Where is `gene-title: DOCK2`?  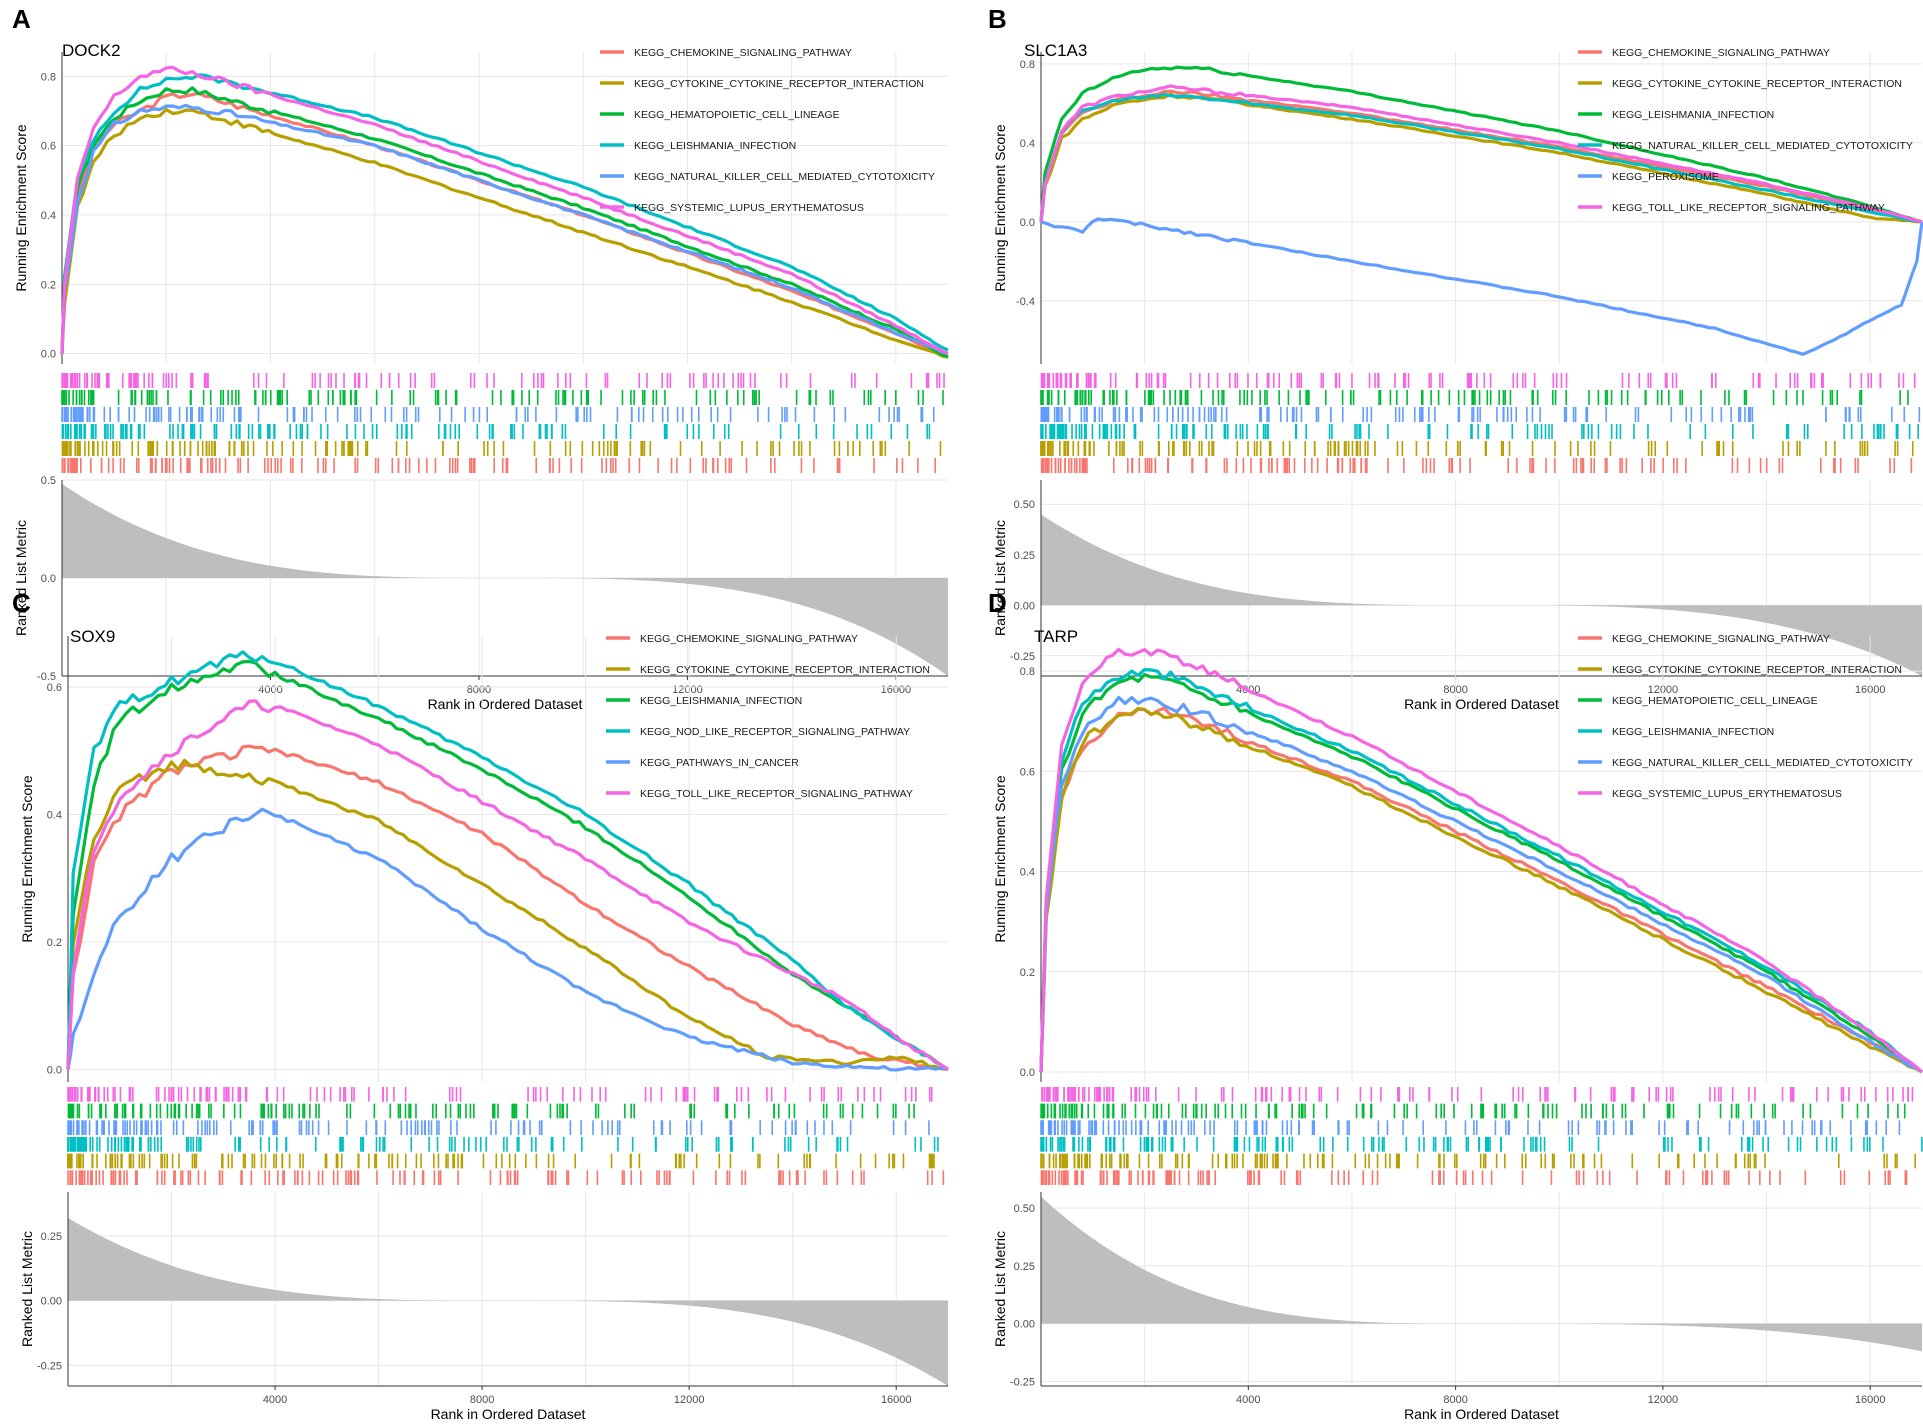 gene-title: DOCK2 is located at coordinates (91, 50).